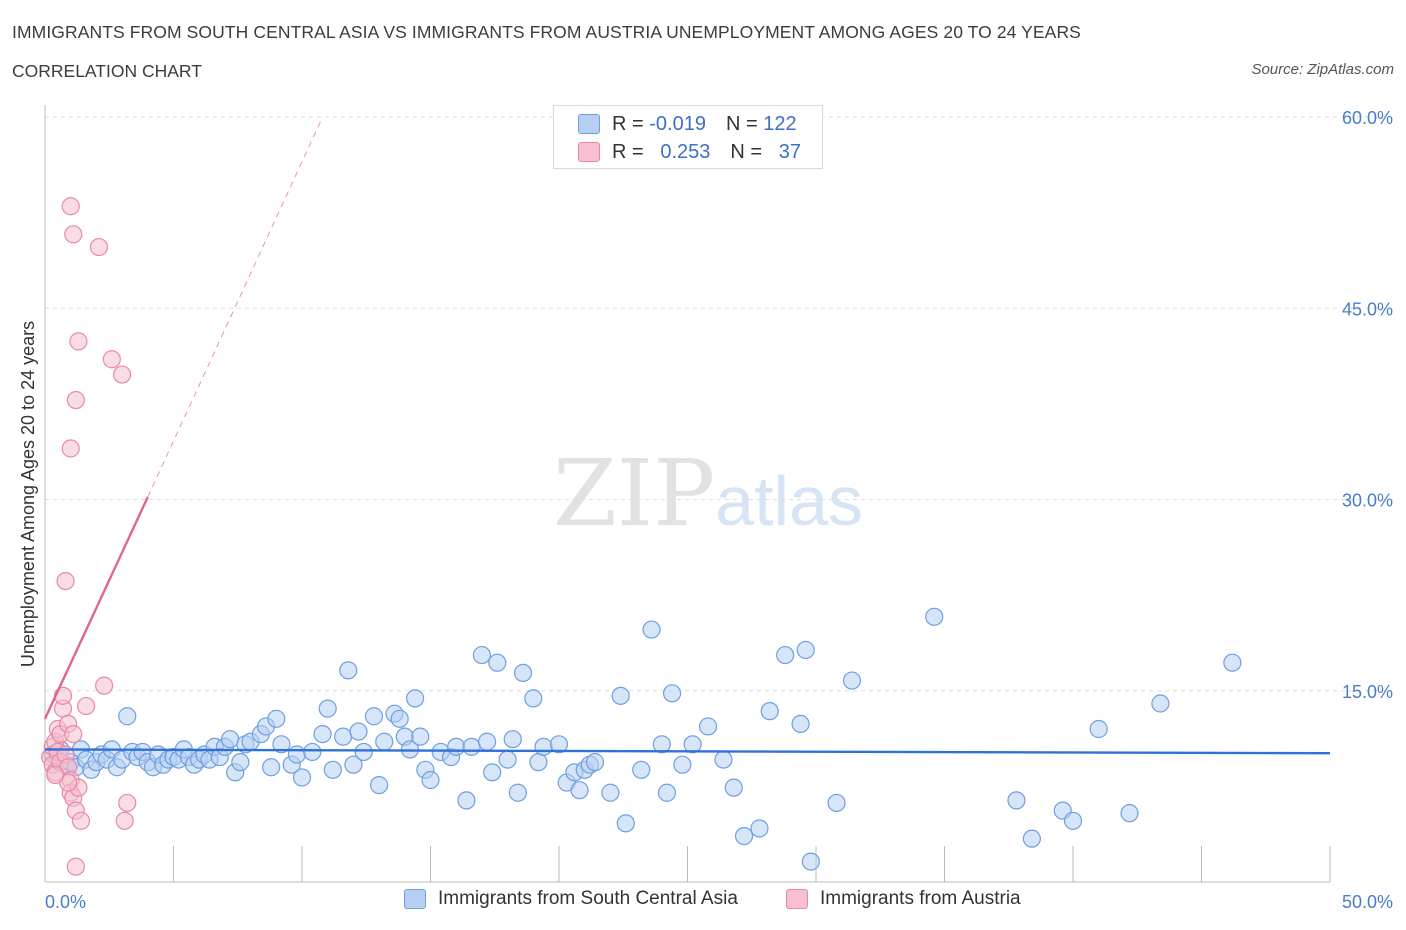  What do you see at coordinates (1367, 902) in the screenshot?
I see `x-tick-label: 50.0%` at bounding box center [1367, 902].